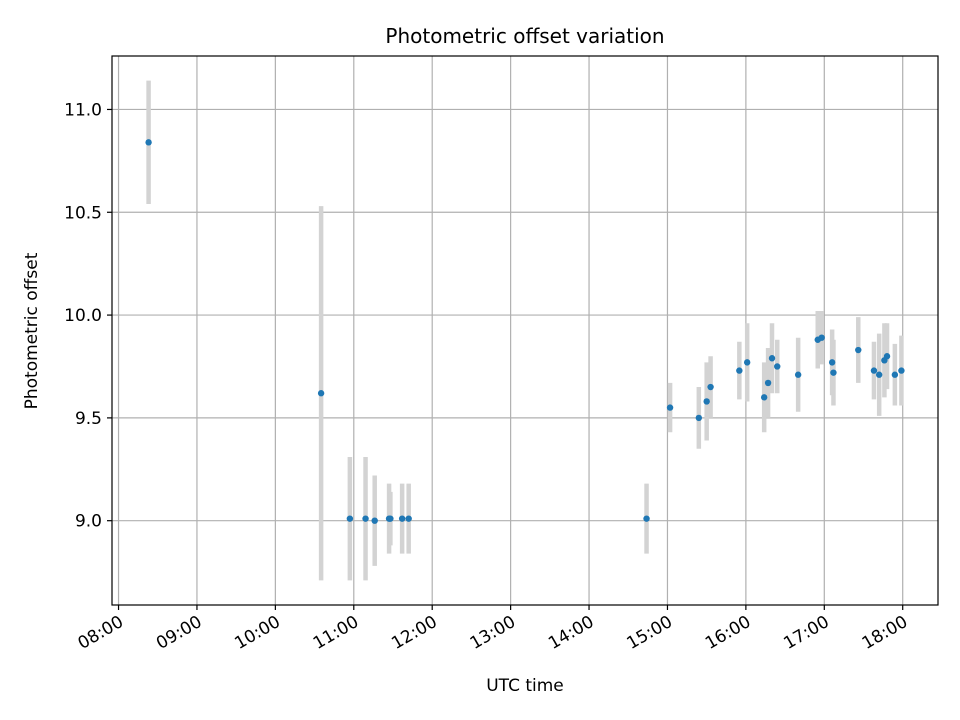  Describe the element at coordinates (83, 316) in the screenshot. I see `y-tick-label: 10.0` at that location.